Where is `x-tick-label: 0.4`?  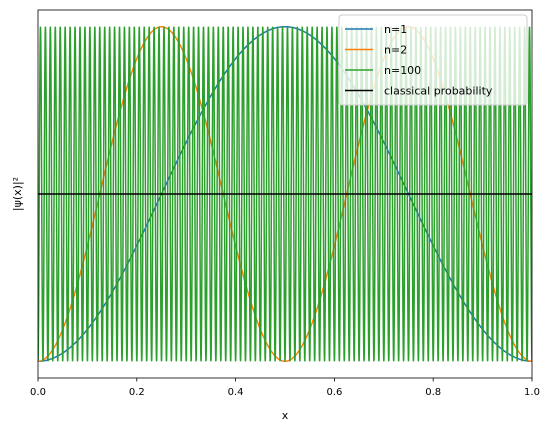 x-tick-label: 0.4 is located at coordinates (236, 392).